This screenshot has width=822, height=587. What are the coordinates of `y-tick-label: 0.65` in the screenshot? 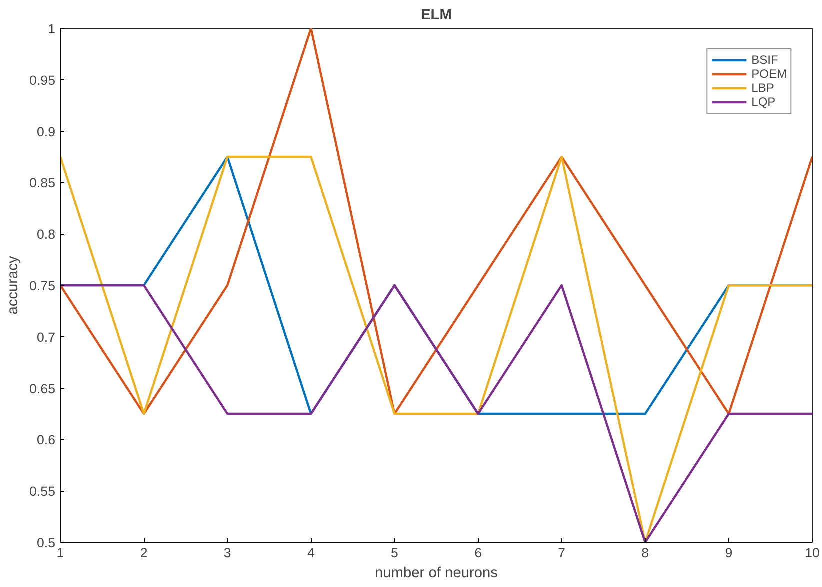 It's located at (43, 388).